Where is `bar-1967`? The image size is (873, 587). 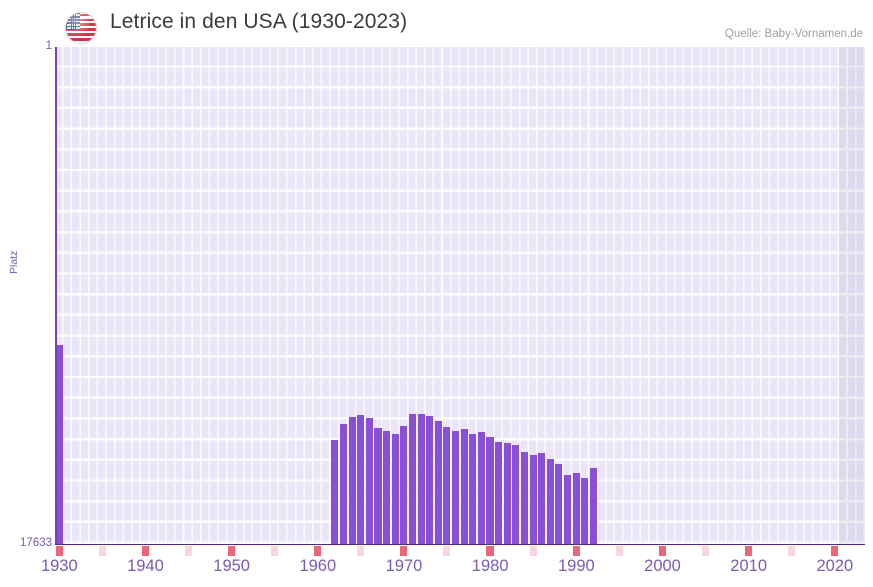
bar-1967 is located at coordinates (378, 486).